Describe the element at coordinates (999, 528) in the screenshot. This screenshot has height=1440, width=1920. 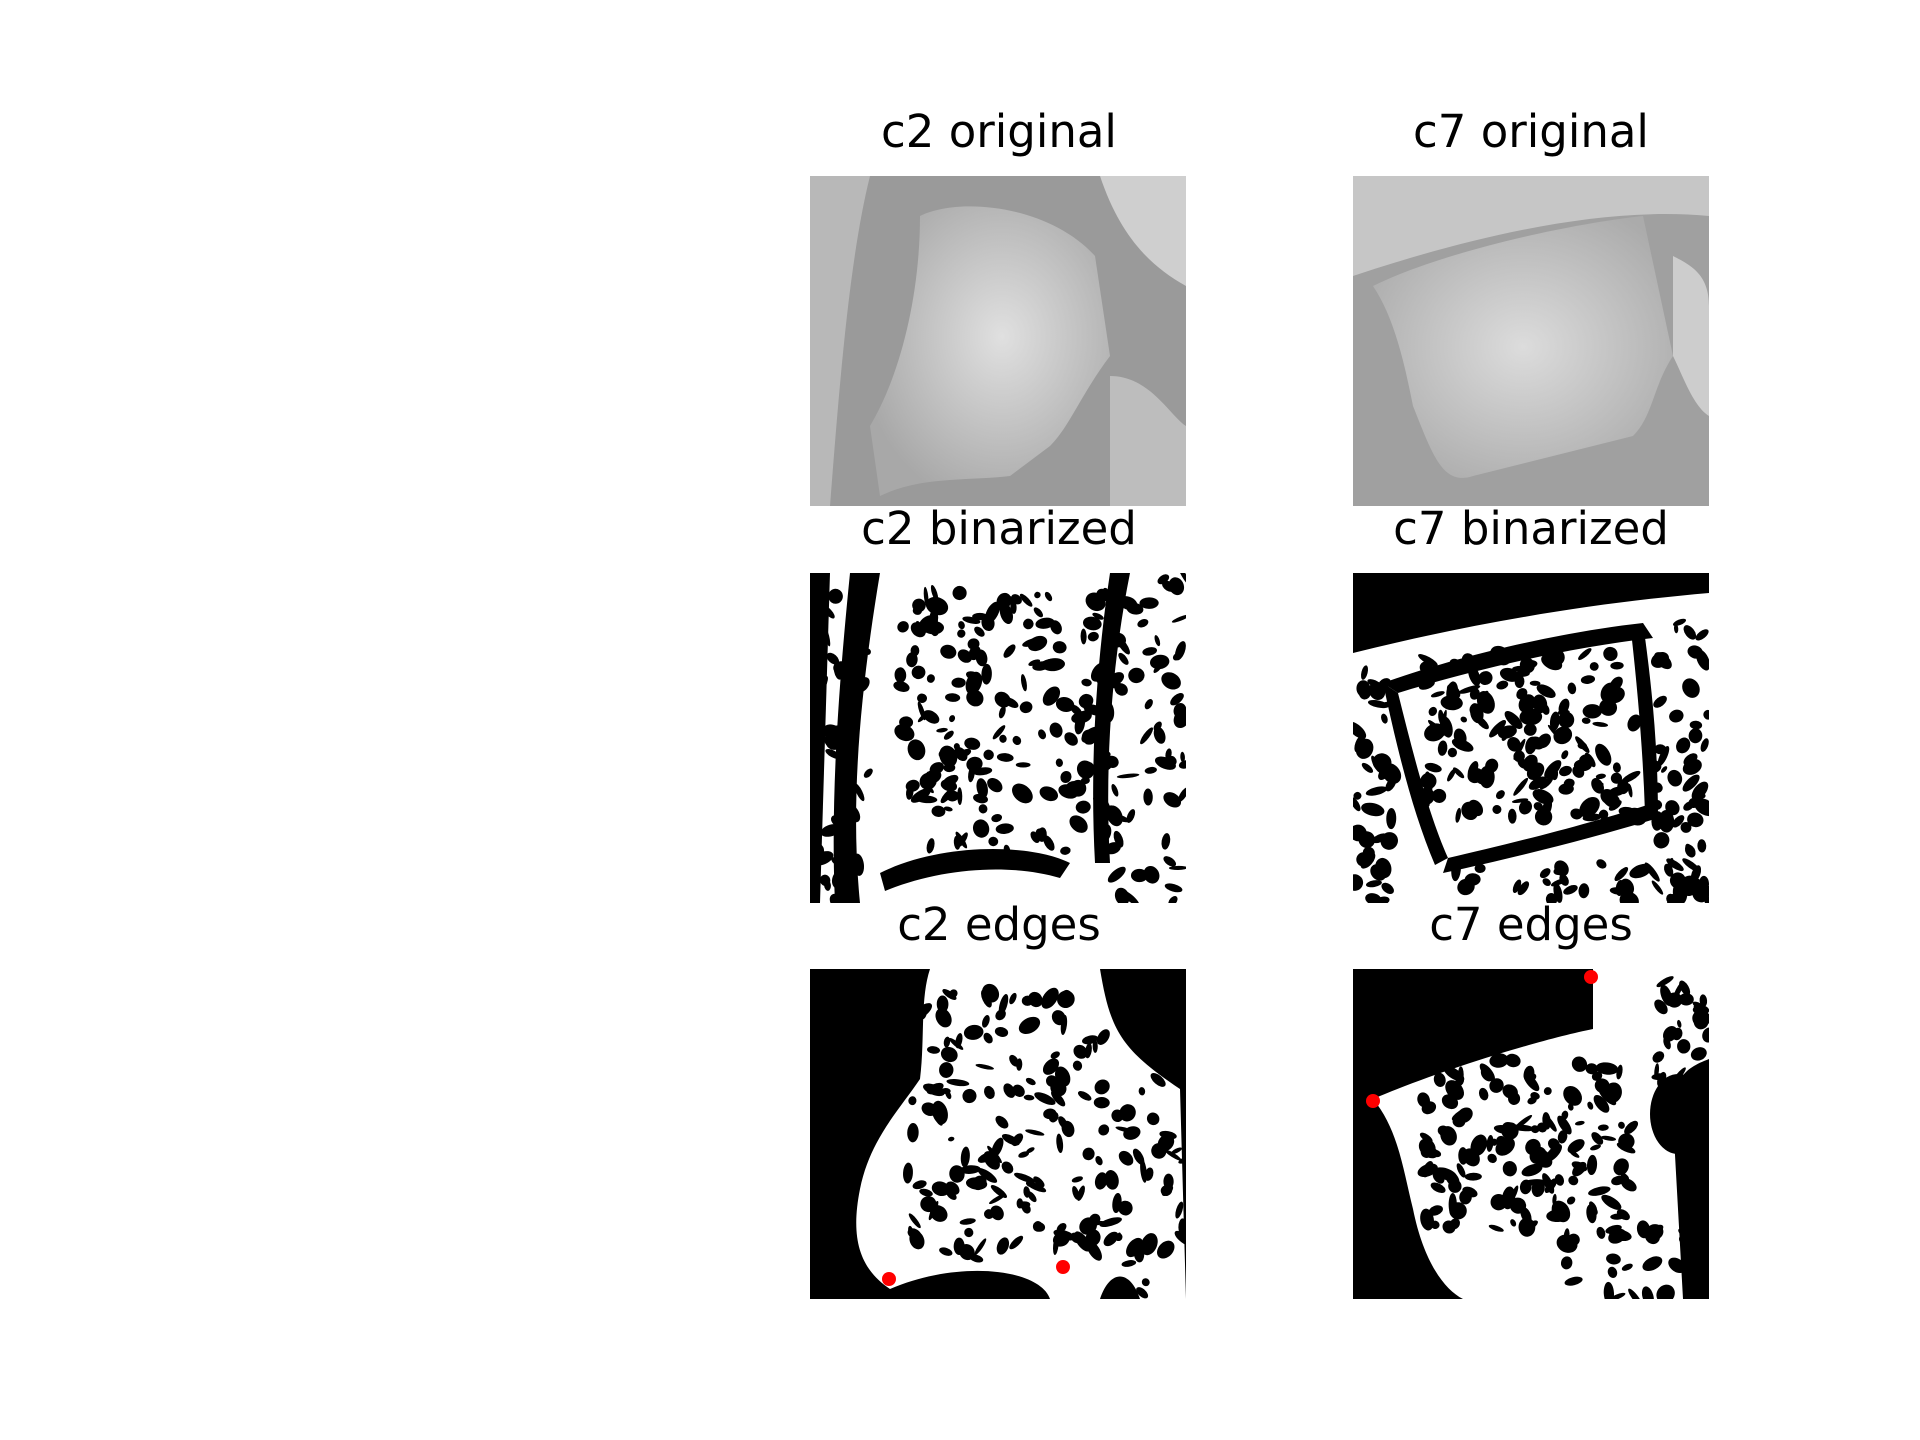
I see `c2-binarized-title: c2 binarized` at that location.